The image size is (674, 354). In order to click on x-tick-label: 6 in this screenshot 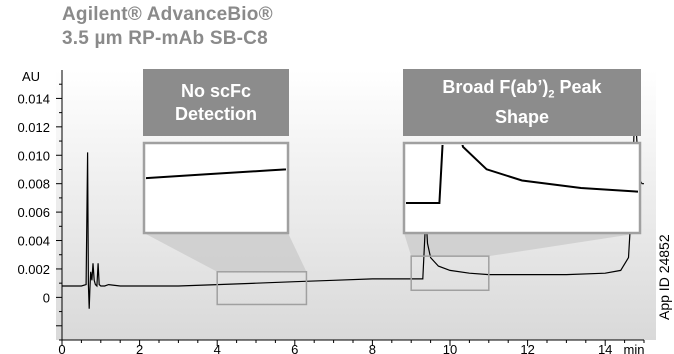, I will do `click(294, 348)`.